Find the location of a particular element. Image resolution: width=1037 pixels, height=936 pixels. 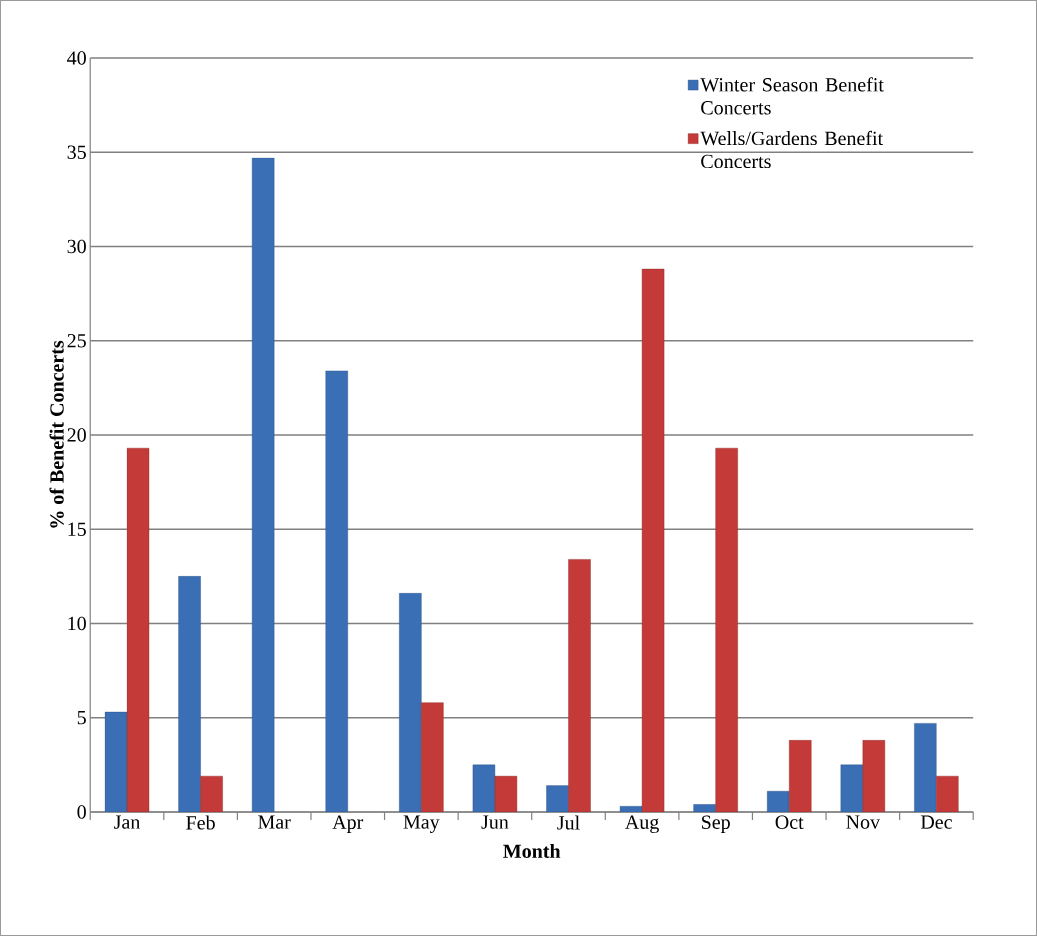

y-tick-label: 10 is located at coordinates (77, 623).